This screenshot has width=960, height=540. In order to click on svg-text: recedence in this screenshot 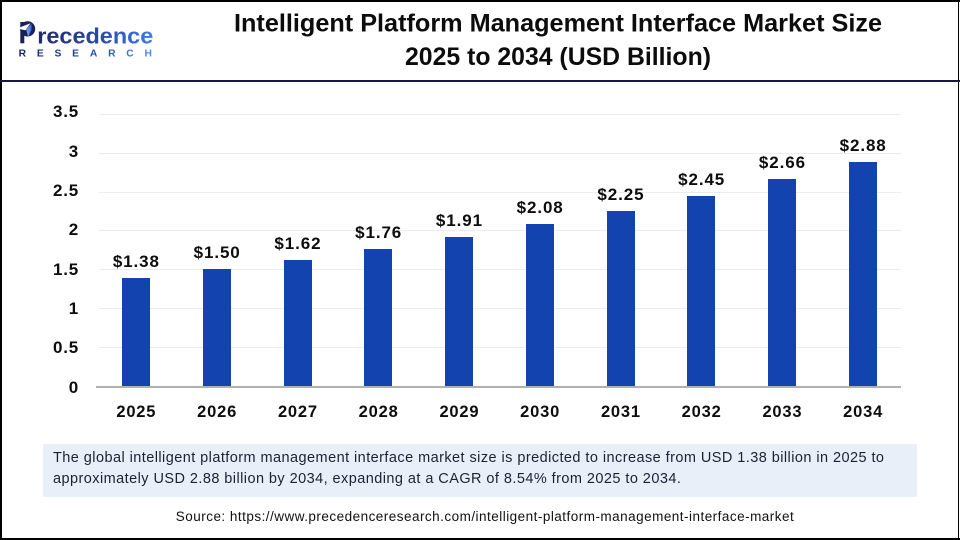, I will do `click(95, 35)`.